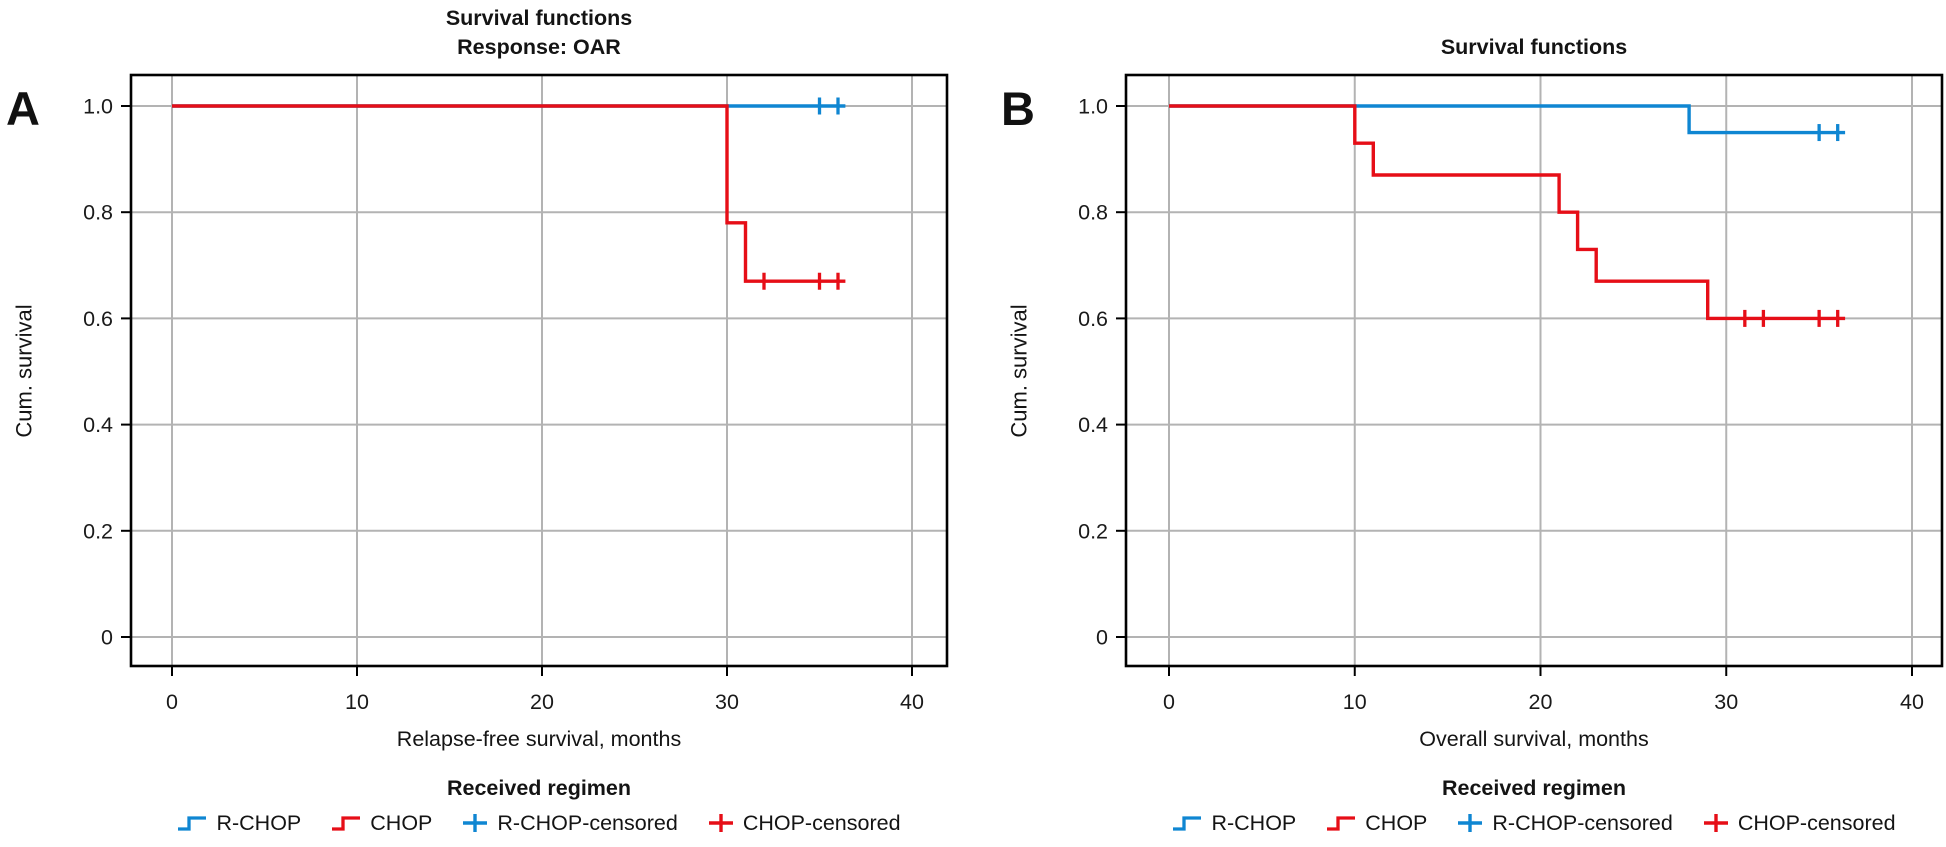 The height and width of the screenshot is (847, 1946). I want to click on x-axis-title: Relapse-free survival, months, so click(539, 739).